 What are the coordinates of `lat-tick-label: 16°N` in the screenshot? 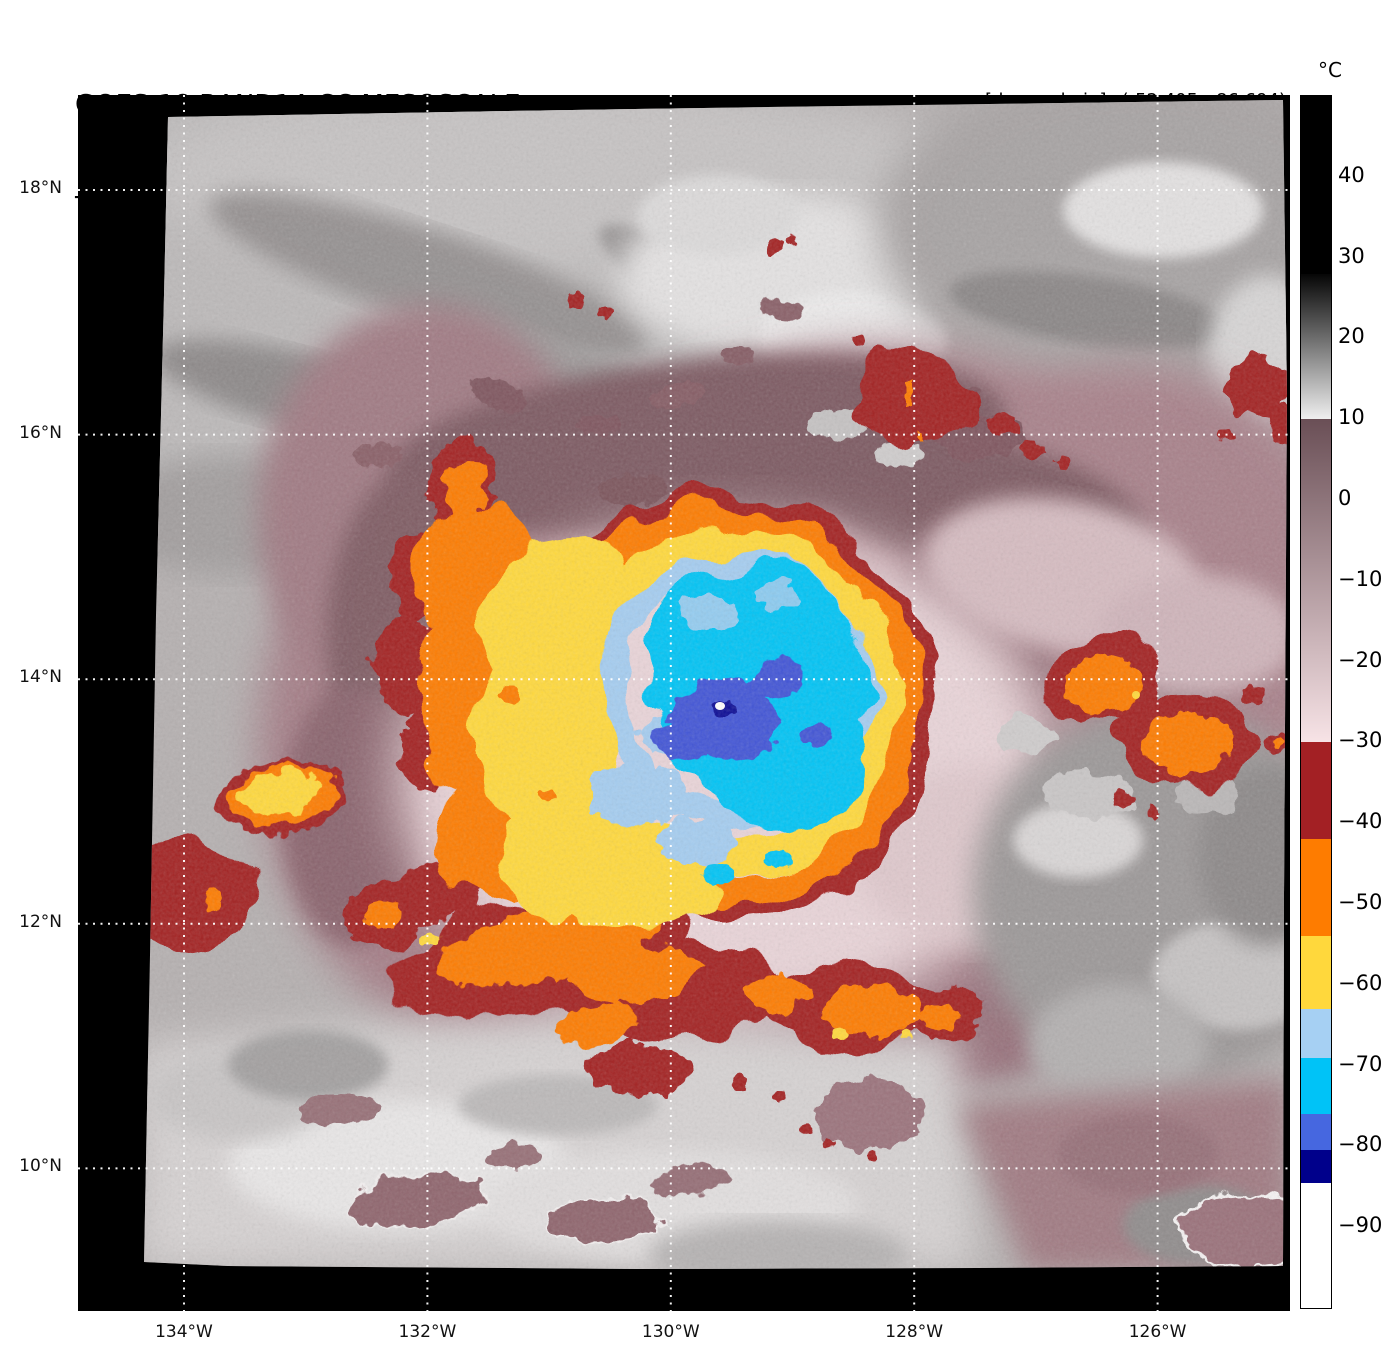 It's located at (40, 432).